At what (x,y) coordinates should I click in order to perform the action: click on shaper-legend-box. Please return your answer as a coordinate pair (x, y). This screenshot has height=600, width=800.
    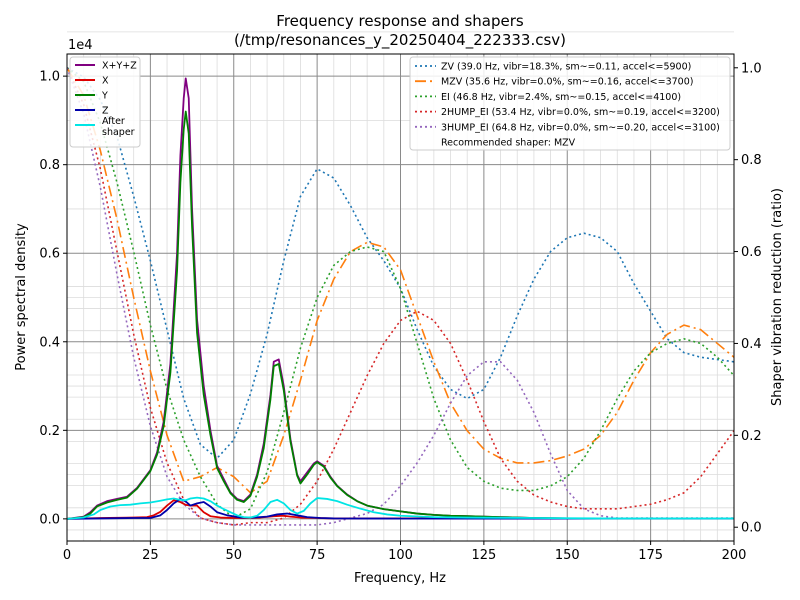
    Looking at the image, I should click on (570, 103).